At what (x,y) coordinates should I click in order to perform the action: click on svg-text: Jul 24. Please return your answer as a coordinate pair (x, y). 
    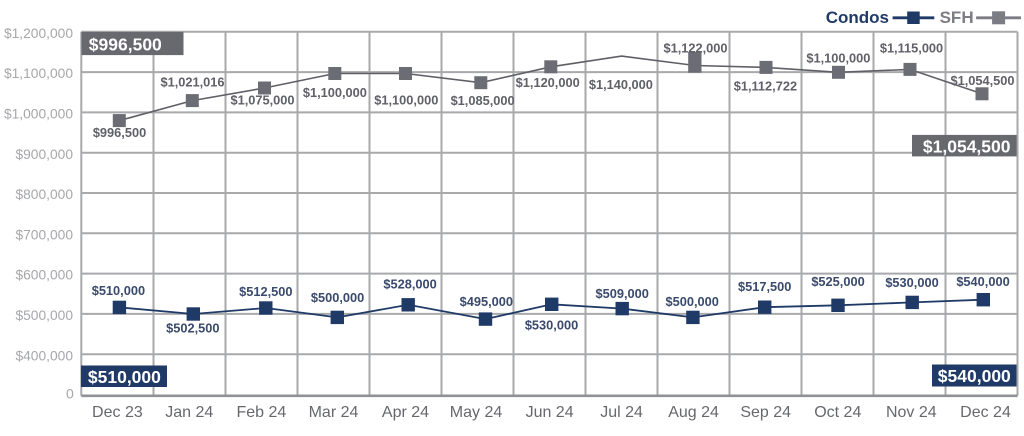
    Looking at the image, I should click on (621, 412).